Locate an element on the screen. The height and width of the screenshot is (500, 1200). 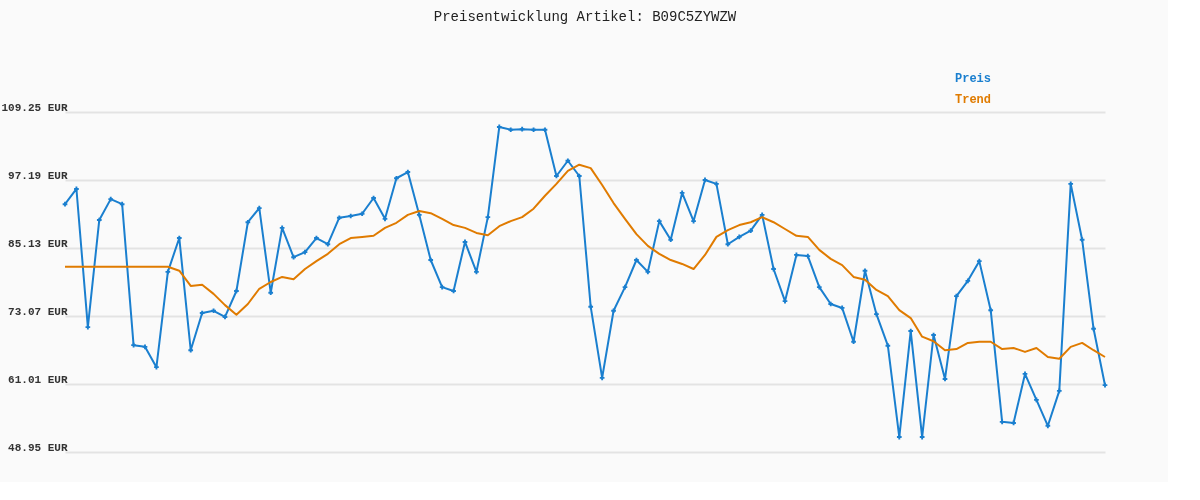
y-tick-label: 97.19 EUR is located at coordinates (38, 175).